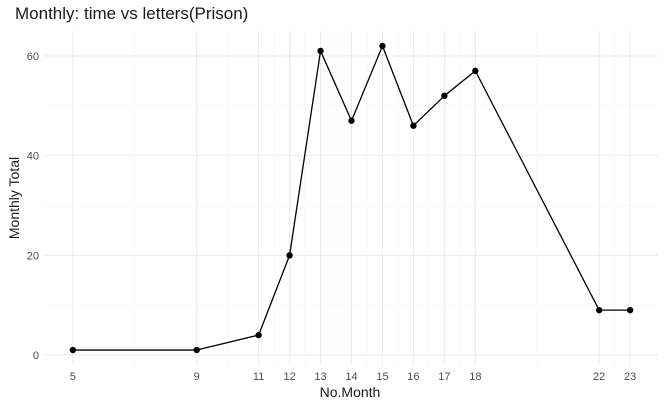  I want to click on x-axis-ticks: 5 9 11 12 13 14 15 16 17 18 22 23, so click(353, 377).